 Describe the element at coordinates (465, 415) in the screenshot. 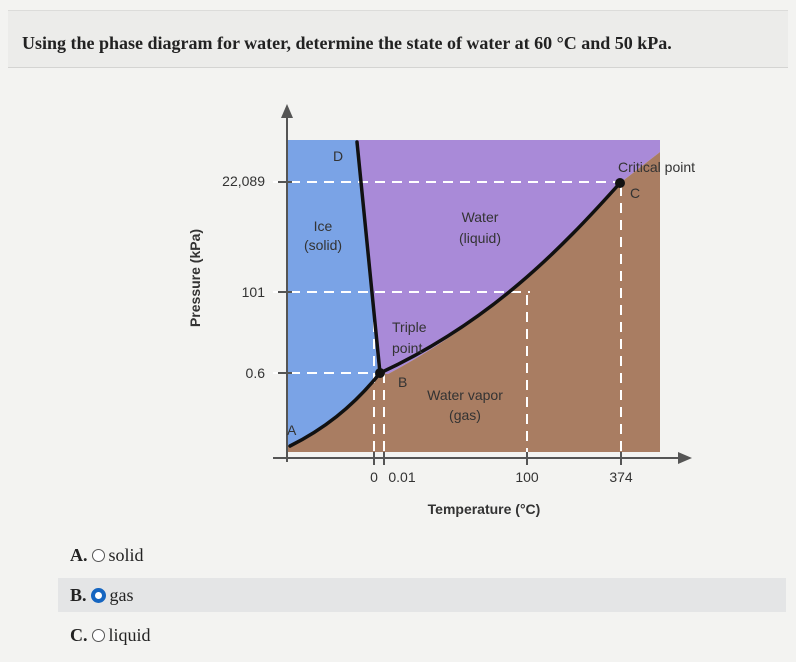

I see `gas-label-2: (gas)` at that location.